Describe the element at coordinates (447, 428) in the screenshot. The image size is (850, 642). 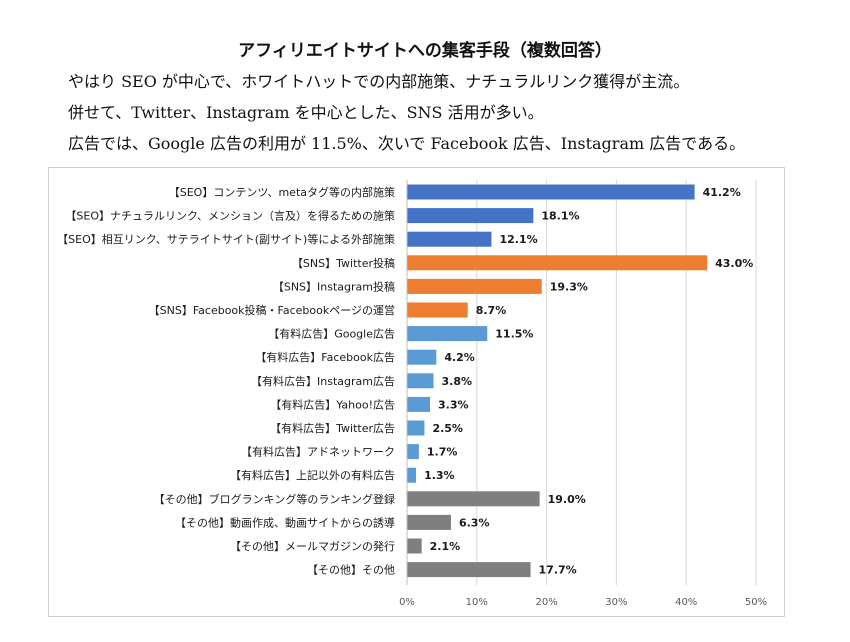
I see `value-label: 2.5%` at that location.